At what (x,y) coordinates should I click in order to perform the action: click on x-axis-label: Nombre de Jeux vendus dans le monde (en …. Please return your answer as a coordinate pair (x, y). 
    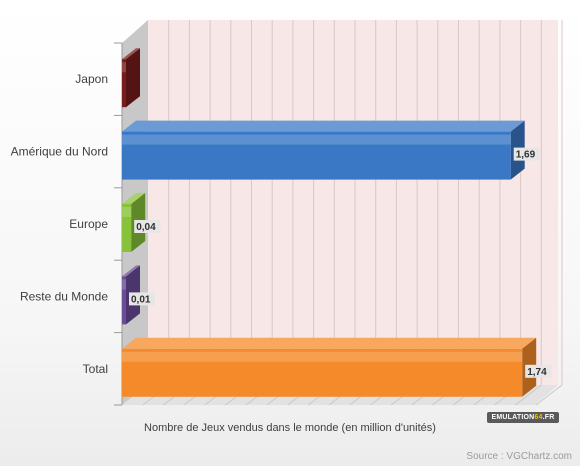
    Looking at the image, I should click on (290, 428).